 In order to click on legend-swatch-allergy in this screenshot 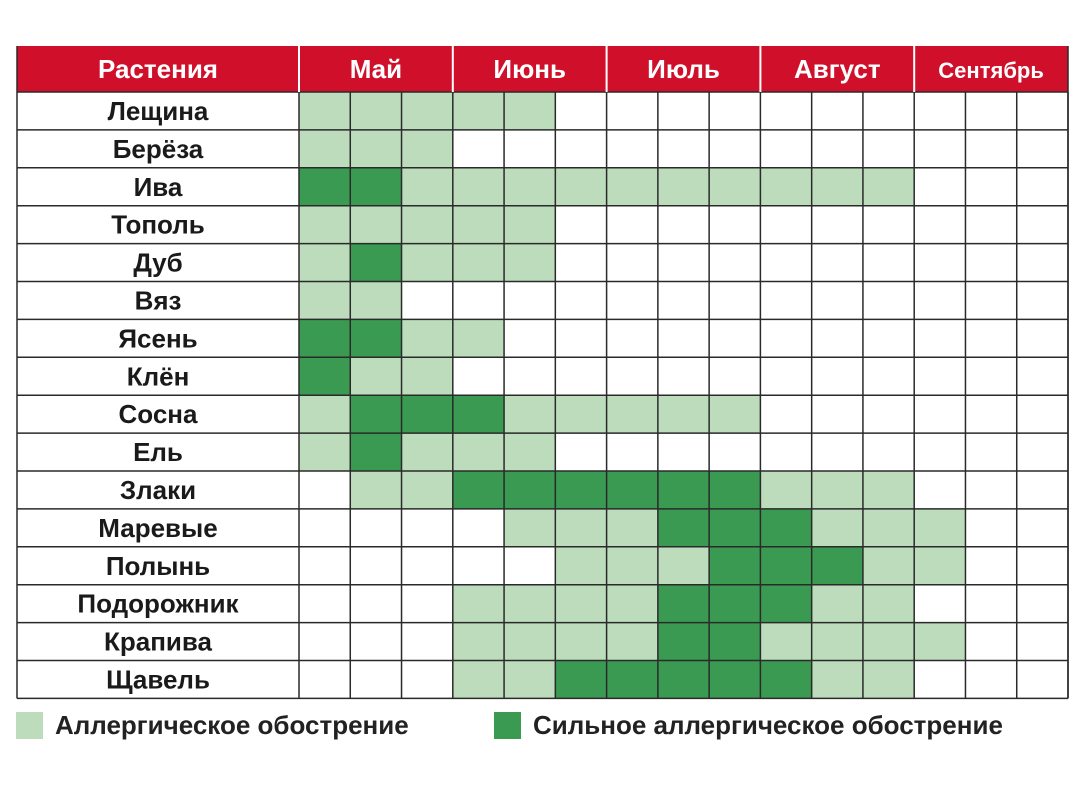, I will do `click(29, 725)`.